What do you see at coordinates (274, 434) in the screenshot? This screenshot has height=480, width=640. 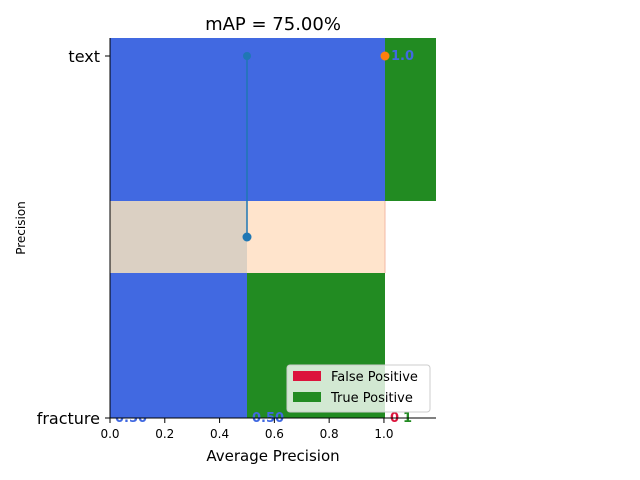 I see `x-tick-label: 0.6` at bounding box center [274, 434].